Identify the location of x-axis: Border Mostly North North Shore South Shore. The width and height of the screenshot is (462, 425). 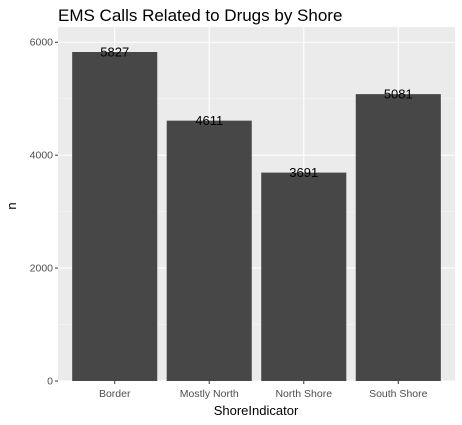
(263, 390).